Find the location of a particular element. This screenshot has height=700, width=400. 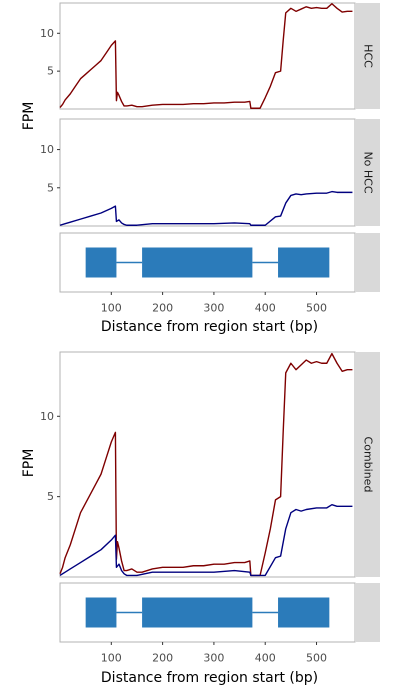

facet-strip-label: No HCC is located at coordinates (368, 172).